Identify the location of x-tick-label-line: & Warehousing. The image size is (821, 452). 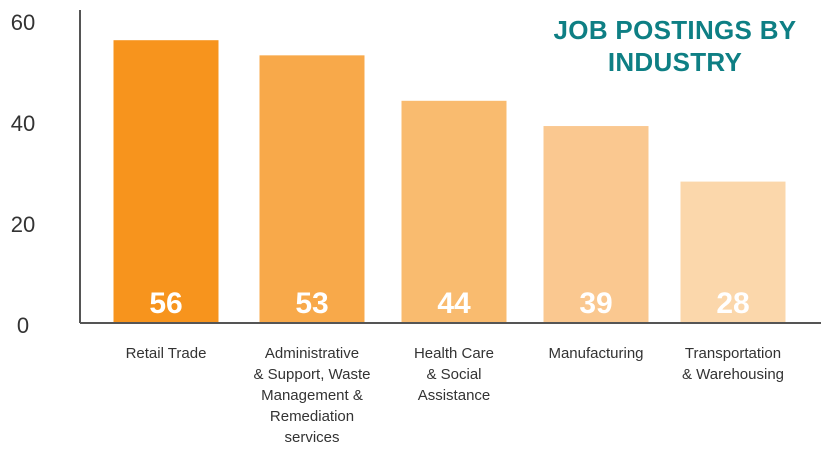
(733, 374).